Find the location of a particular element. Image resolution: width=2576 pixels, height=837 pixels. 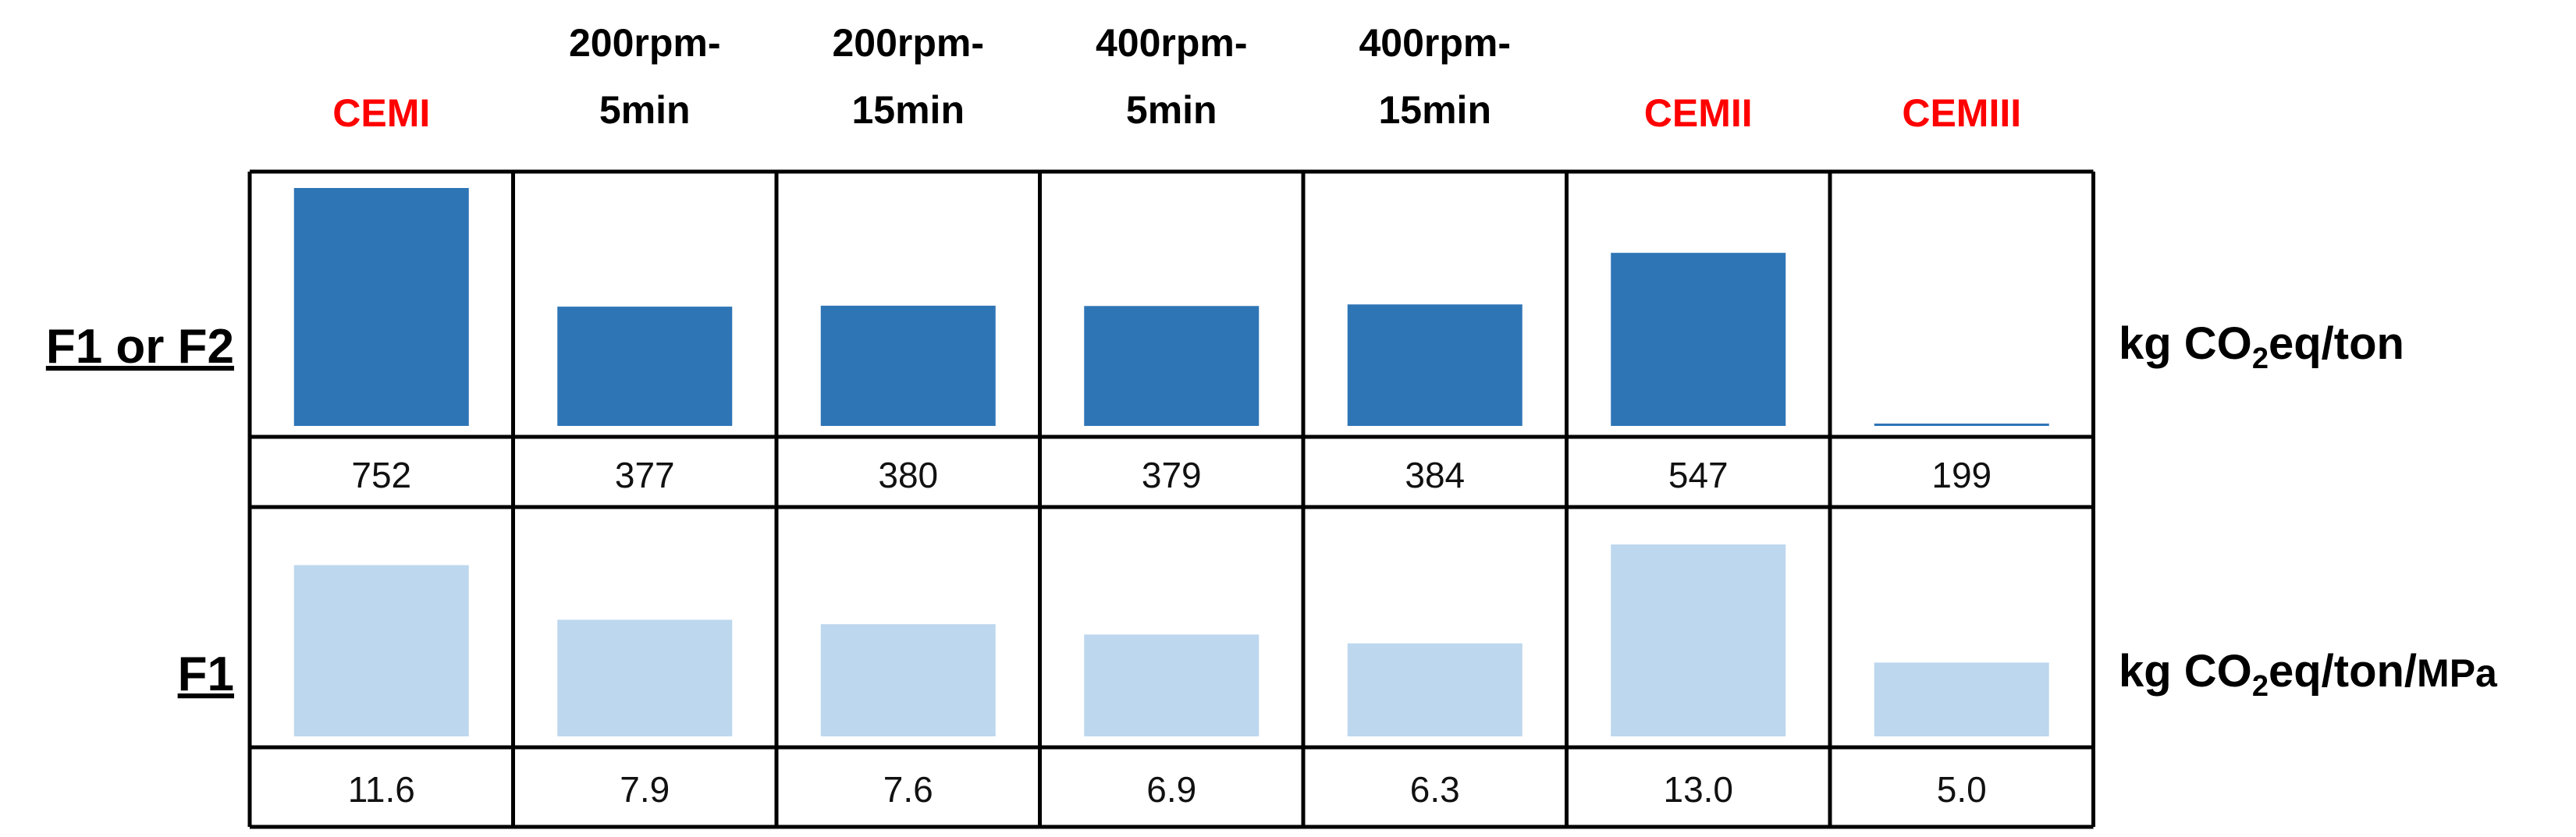

unit-label-1: kg CO2eq/ton is located at coordinates (2262, 347).